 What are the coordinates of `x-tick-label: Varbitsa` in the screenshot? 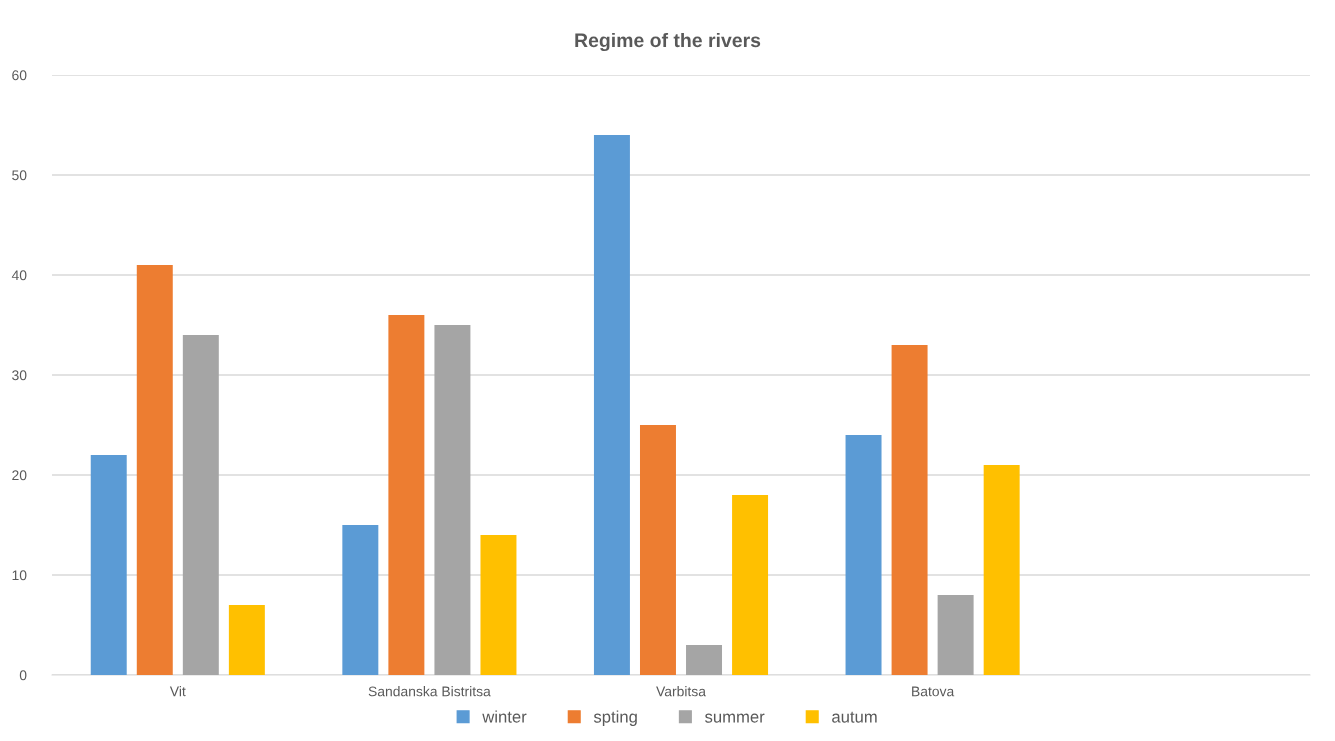 It's located at (681, 691).